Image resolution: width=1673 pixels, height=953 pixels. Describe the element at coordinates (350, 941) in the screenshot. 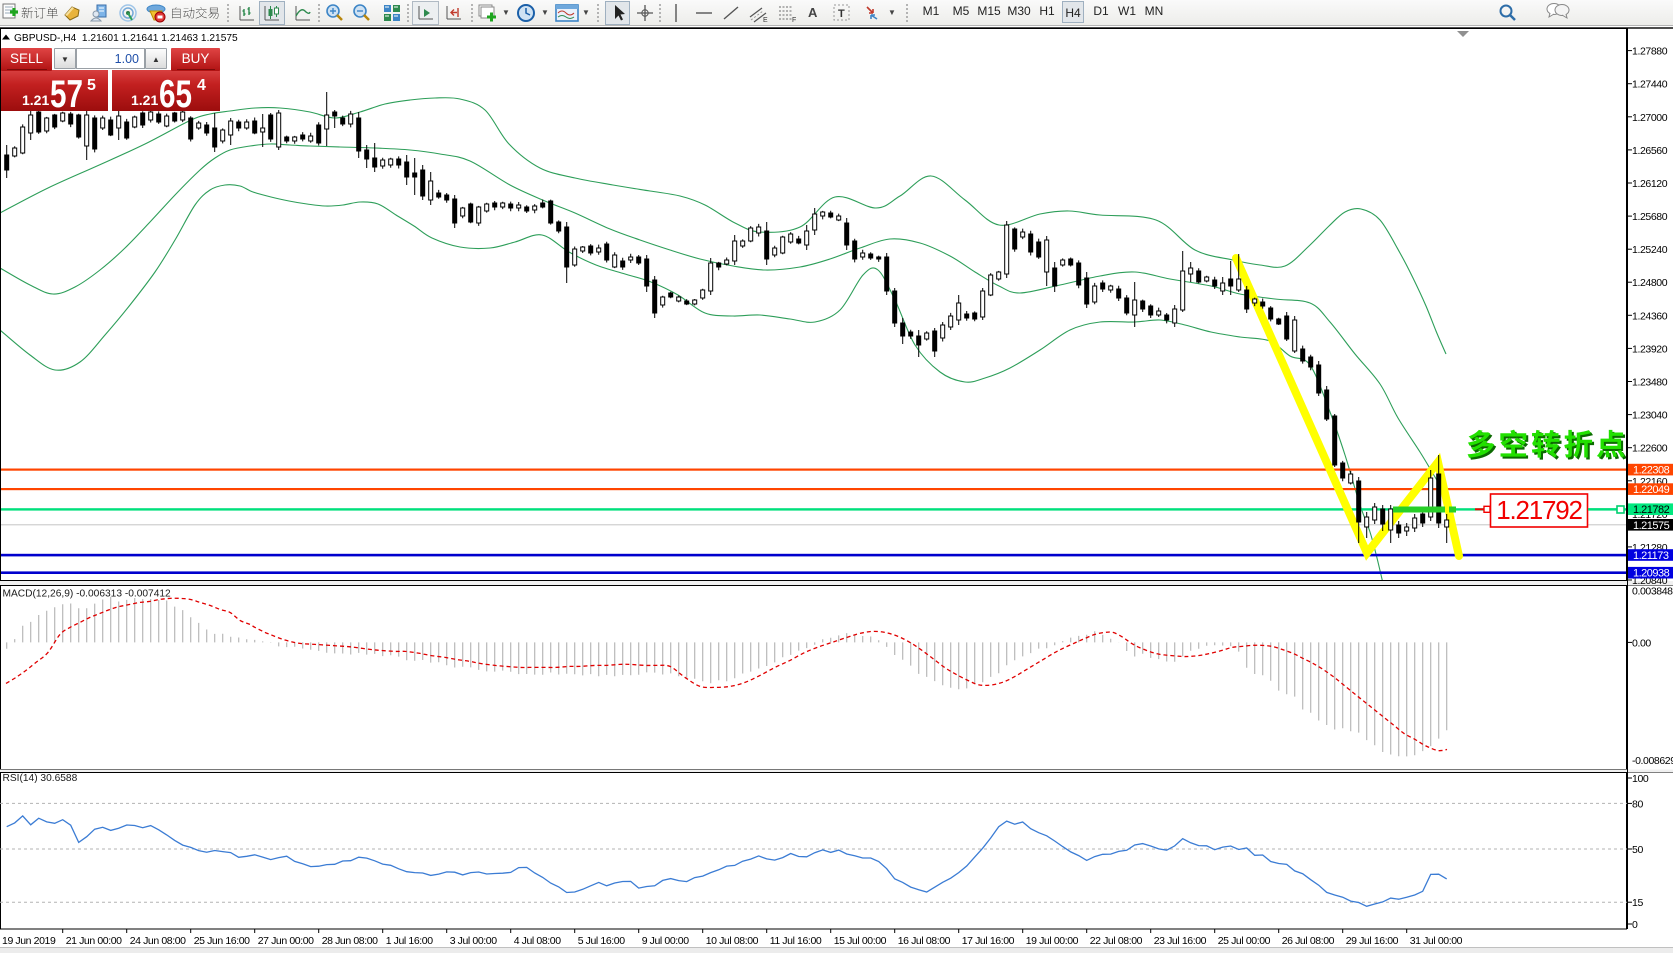

I see `svg-text: 28 Jun 08:00` at that location.